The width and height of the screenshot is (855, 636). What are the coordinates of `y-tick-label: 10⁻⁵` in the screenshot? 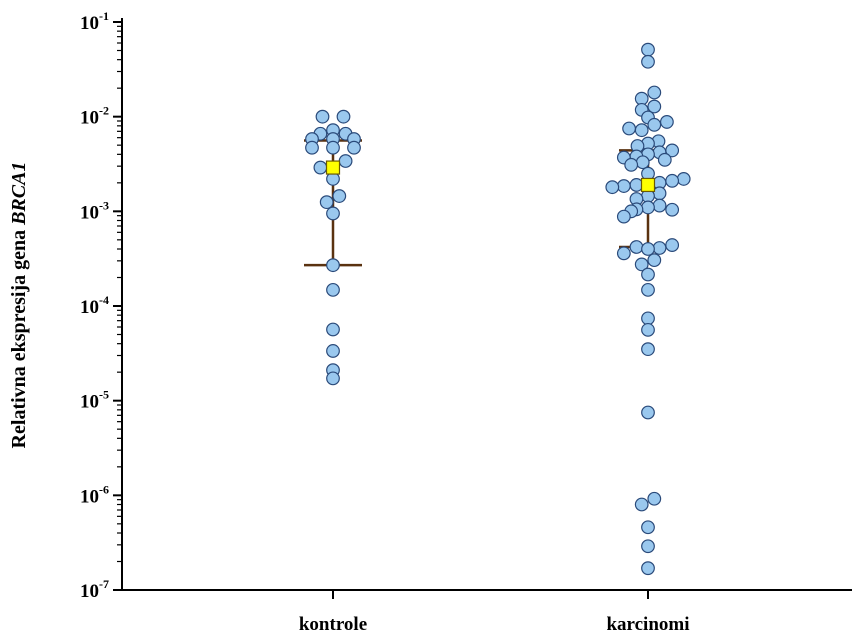 It's located at (94, 400).